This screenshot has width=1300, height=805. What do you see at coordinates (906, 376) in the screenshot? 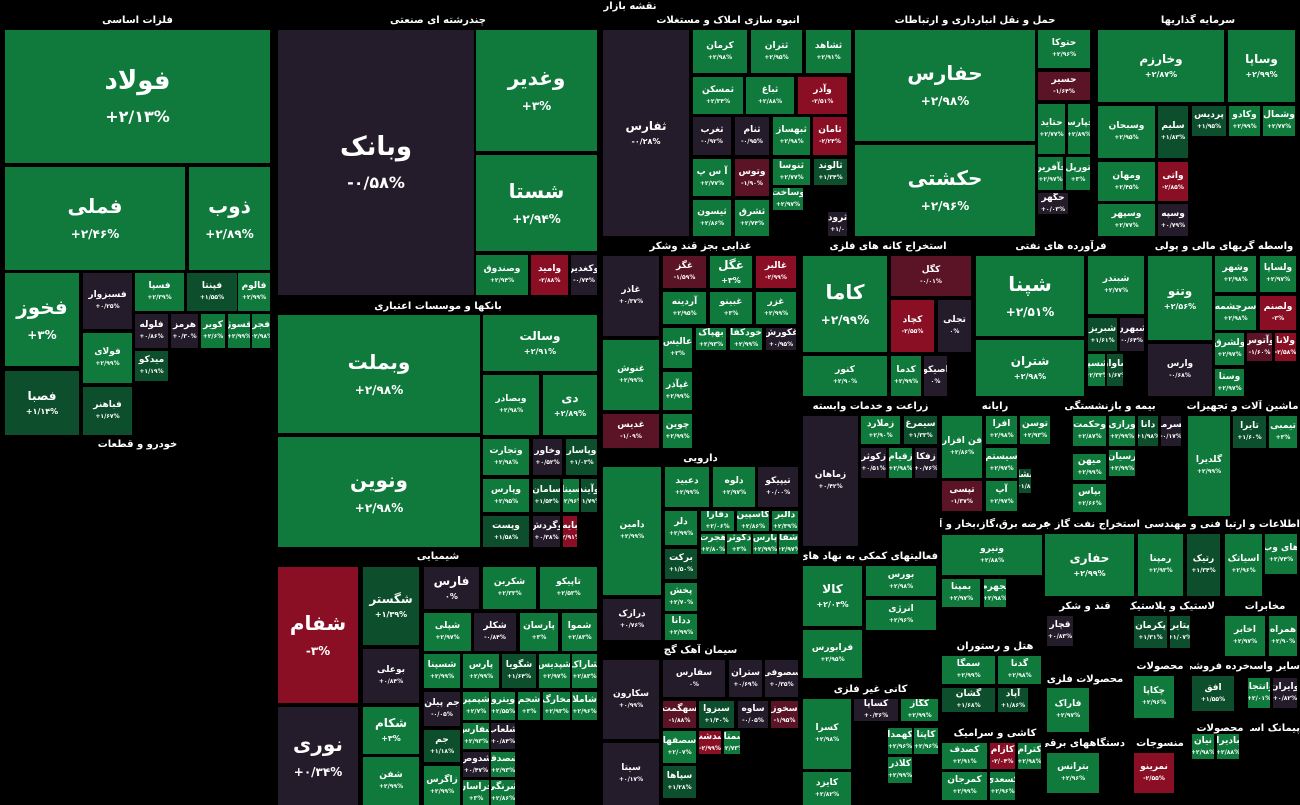
I see `stock-tile: کدما +۲/۹۹%` at bounding box center [906, 376].